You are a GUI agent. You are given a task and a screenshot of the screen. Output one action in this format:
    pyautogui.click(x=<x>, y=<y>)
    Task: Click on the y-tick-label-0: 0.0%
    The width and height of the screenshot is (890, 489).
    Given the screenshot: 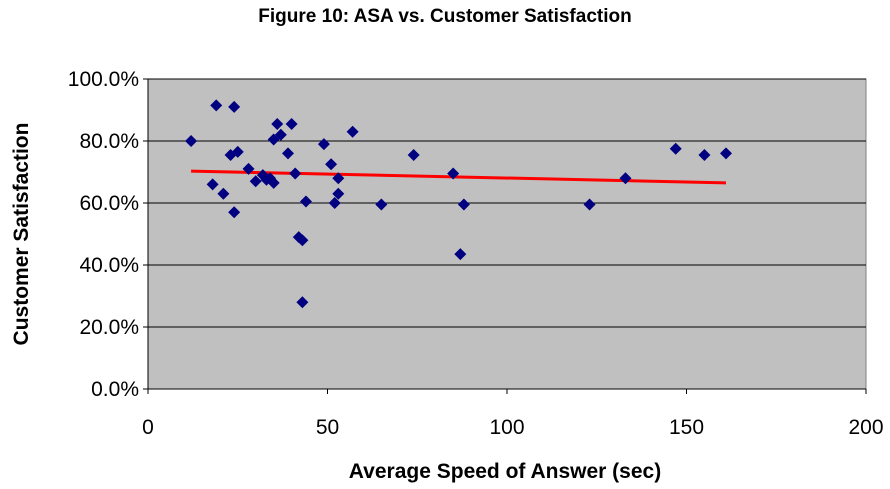 What is the action you would take?
    pyautogui.click(x=115, y=389)
    